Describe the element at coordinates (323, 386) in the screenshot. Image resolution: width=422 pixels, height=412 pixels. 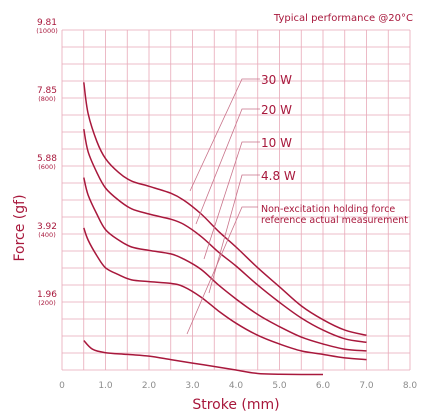
I see `x-tick-label: 6.0` at that location.